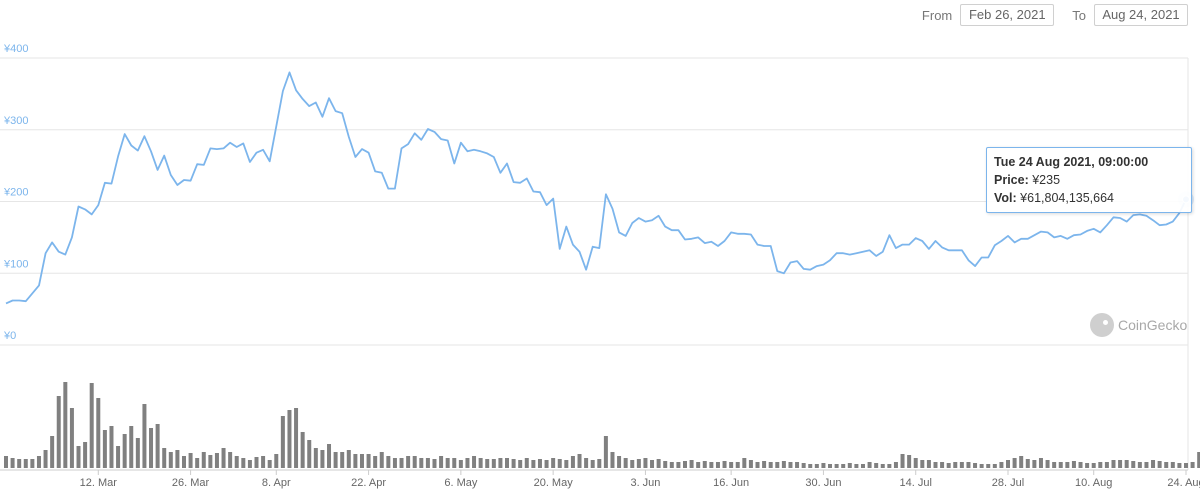 Image resolution: width=1200 pixels, height=495 pixels. Describe the element at coordinates (1183, 483) in the screenshot. I see `x-tick-label: 24. Aug` at that location.